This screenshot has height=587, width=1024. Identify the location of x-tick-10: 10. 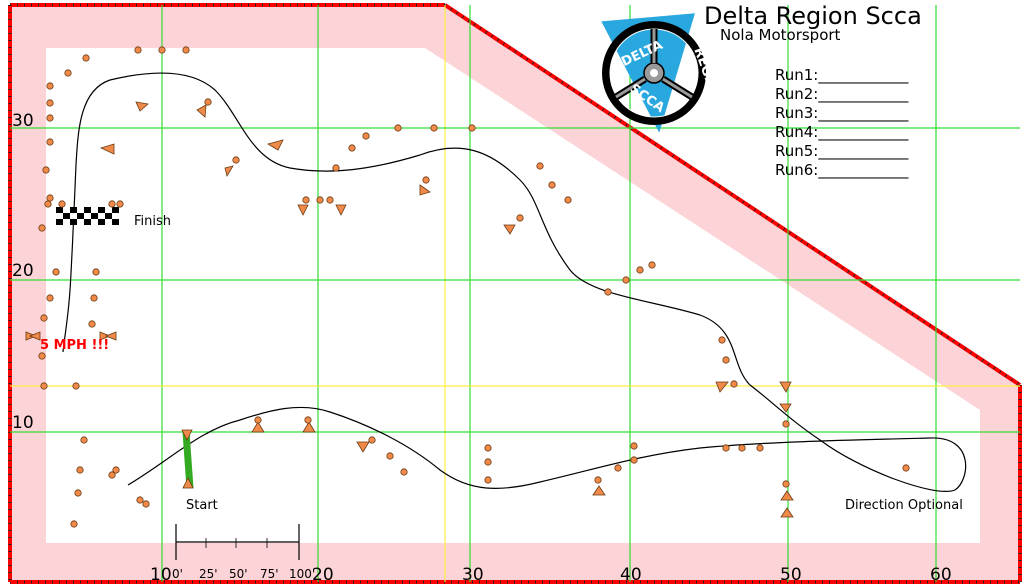
(161, 575).